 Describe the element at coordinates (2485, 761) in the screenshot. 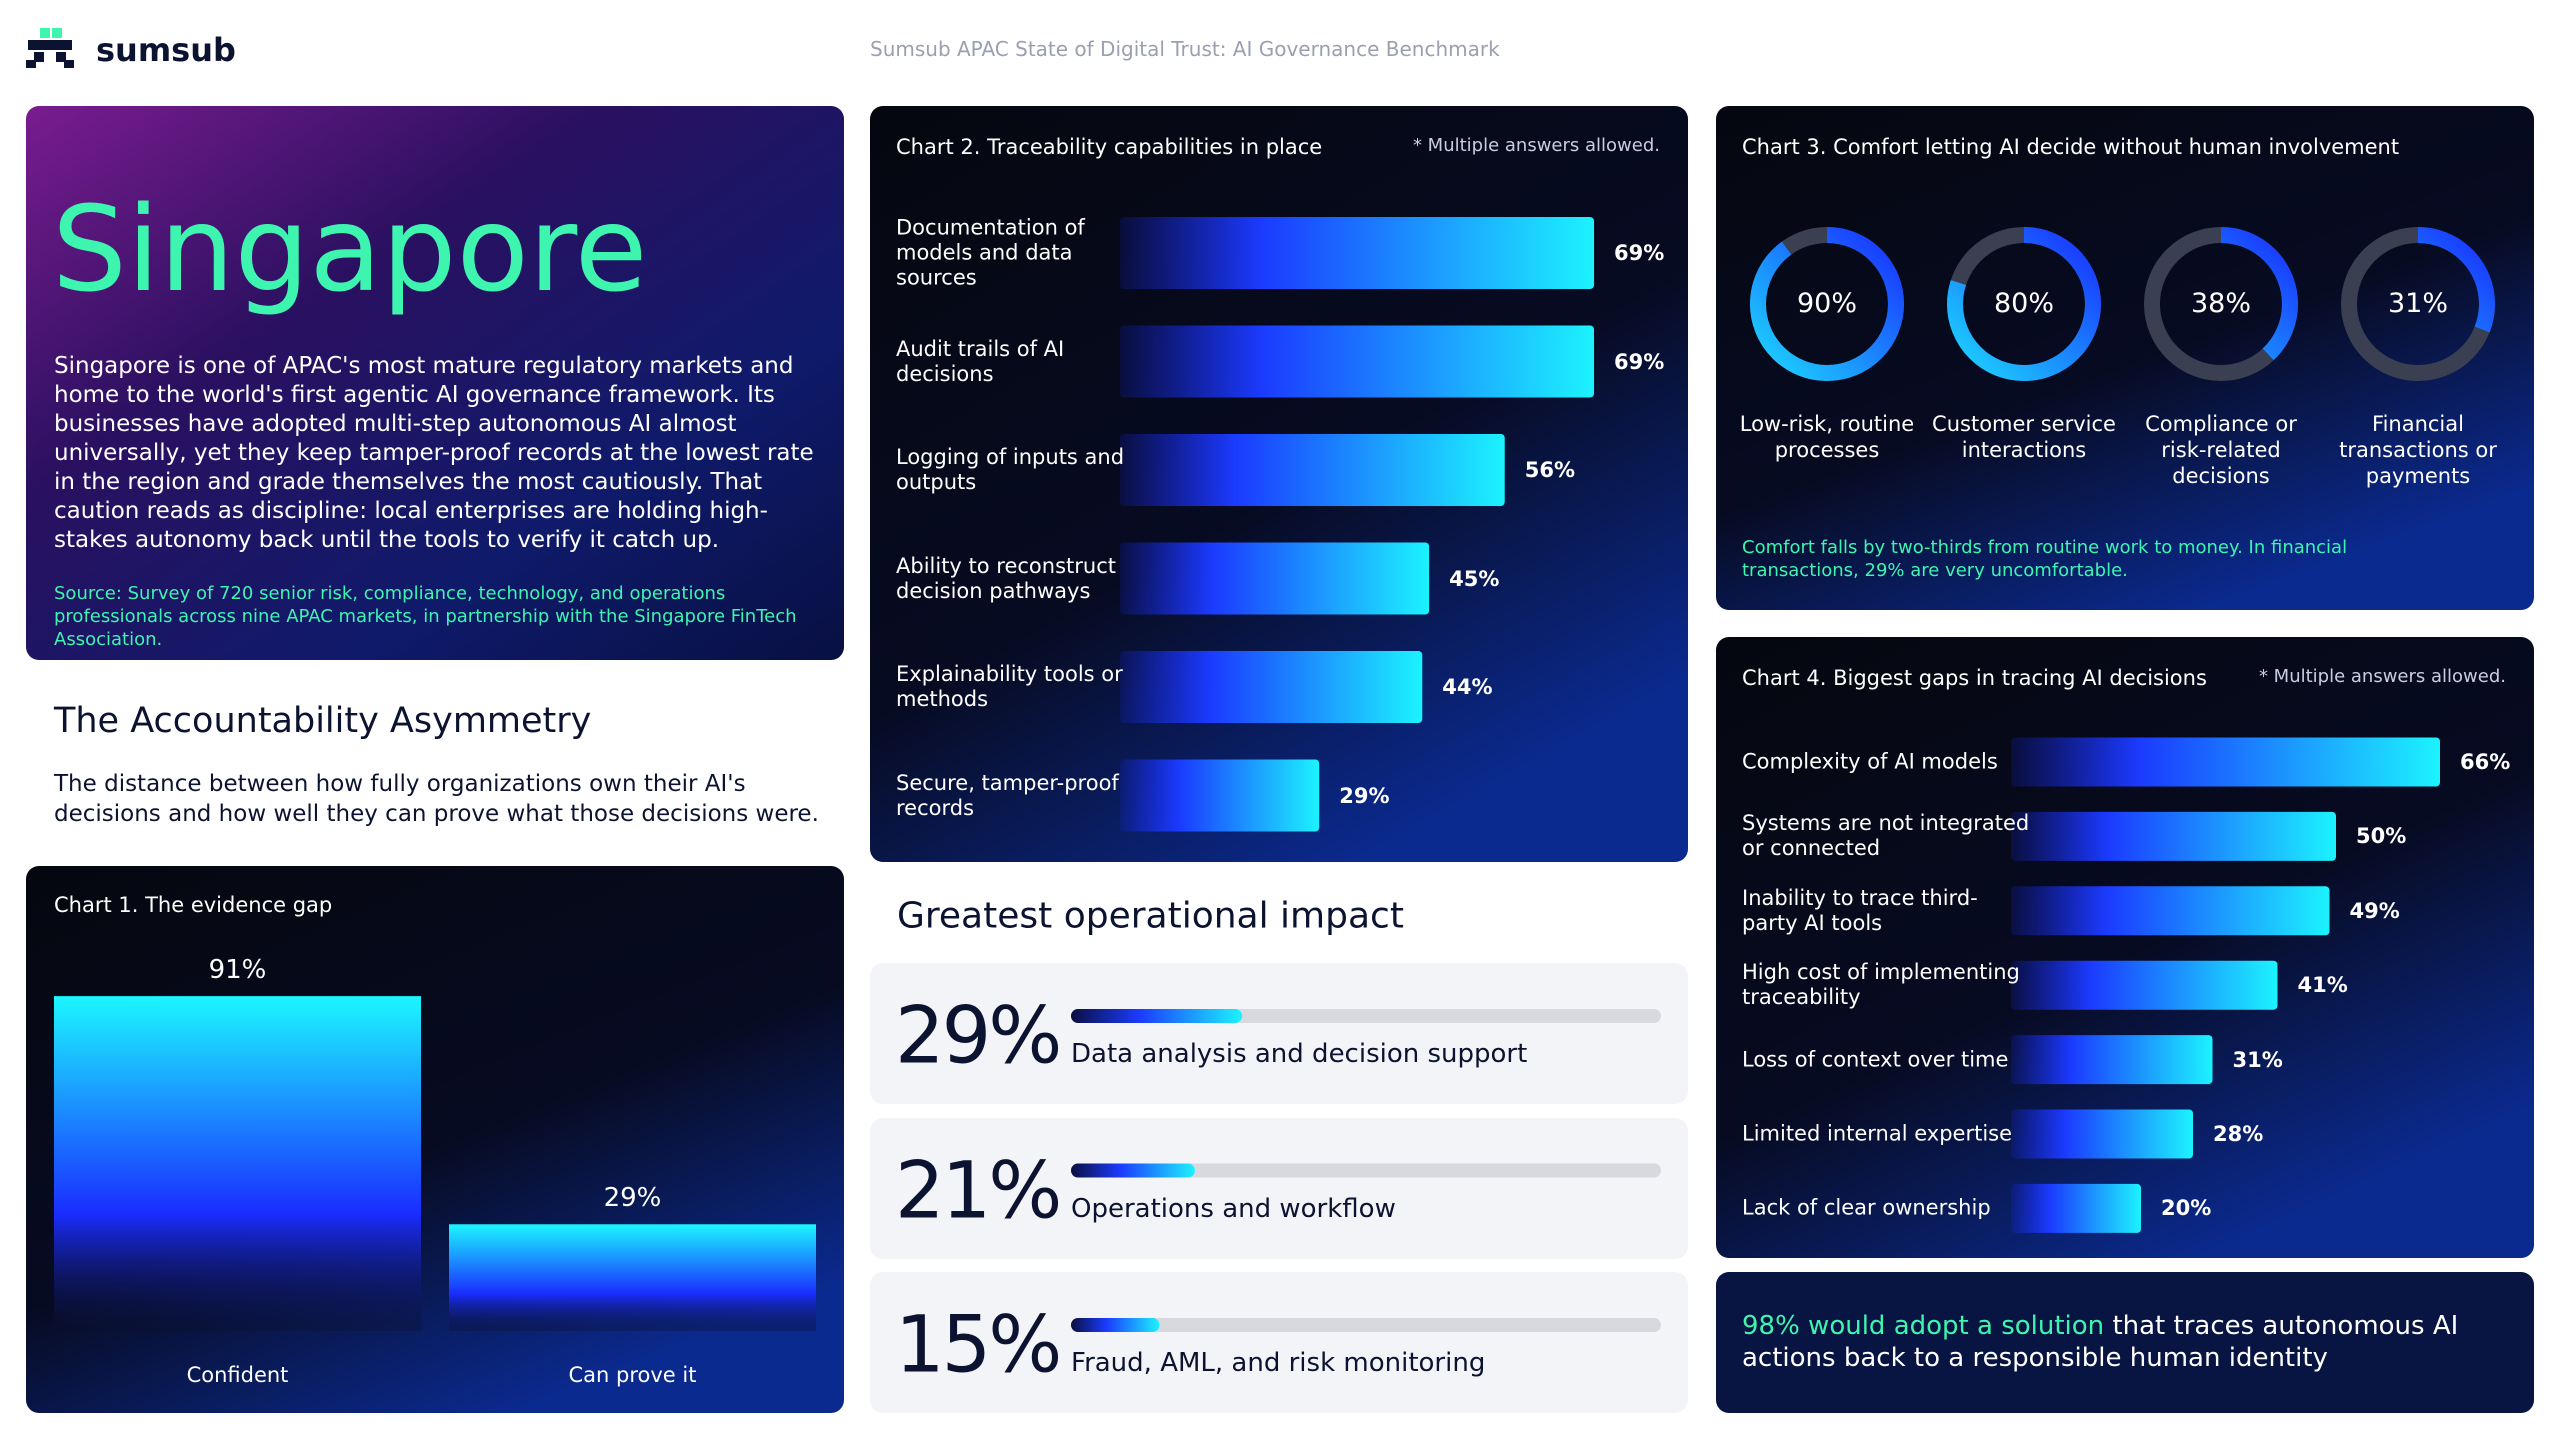

I see `value-label: 66%` at that location.